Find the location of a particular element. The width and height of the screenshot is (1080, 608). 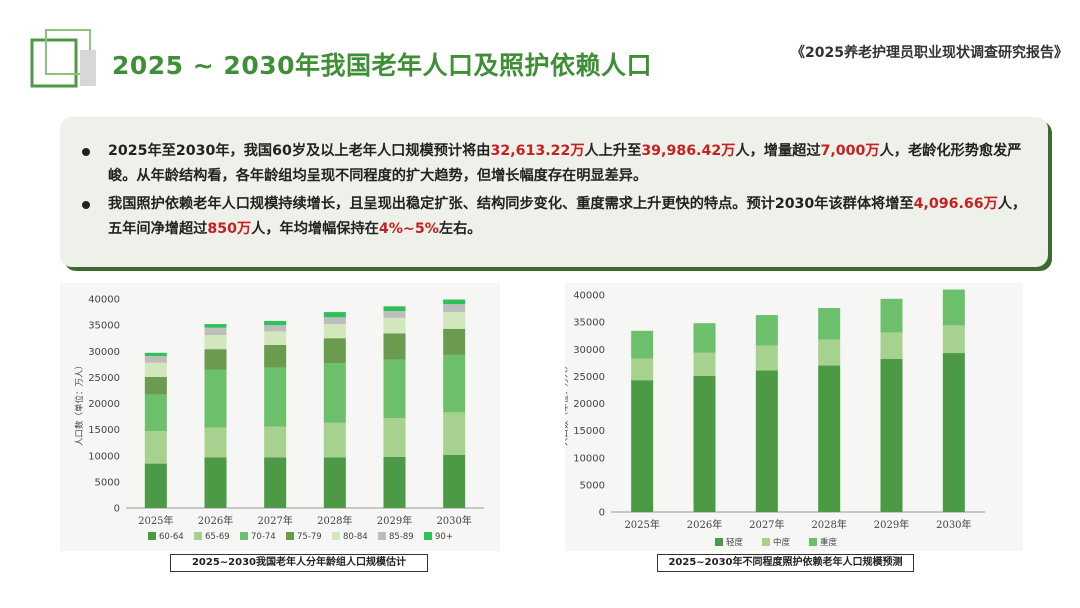

bullet-2-text-3: 人，年均增幅保持在 is located at coordinates (315, 229).